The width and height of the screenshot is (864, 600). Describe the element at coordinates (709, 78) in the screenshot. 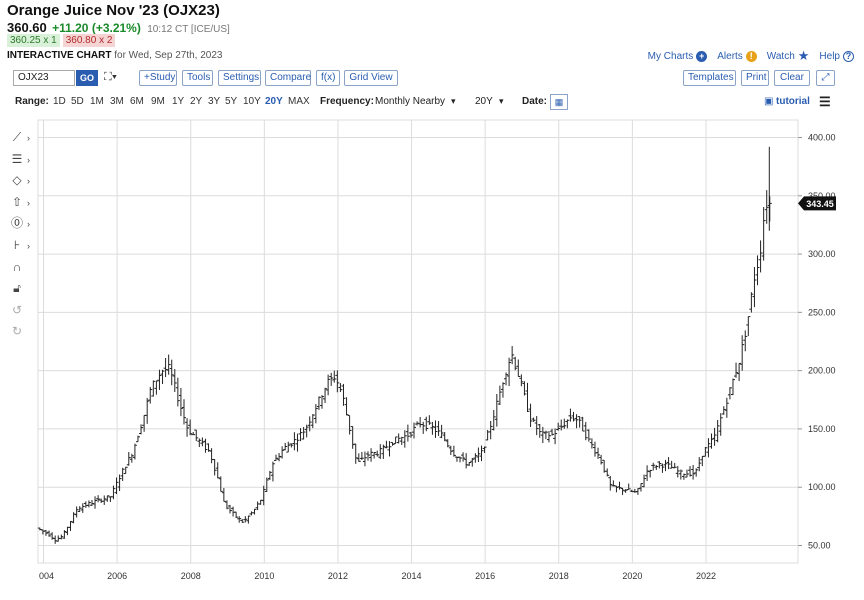

I see `templates-button: Templates` at that location.